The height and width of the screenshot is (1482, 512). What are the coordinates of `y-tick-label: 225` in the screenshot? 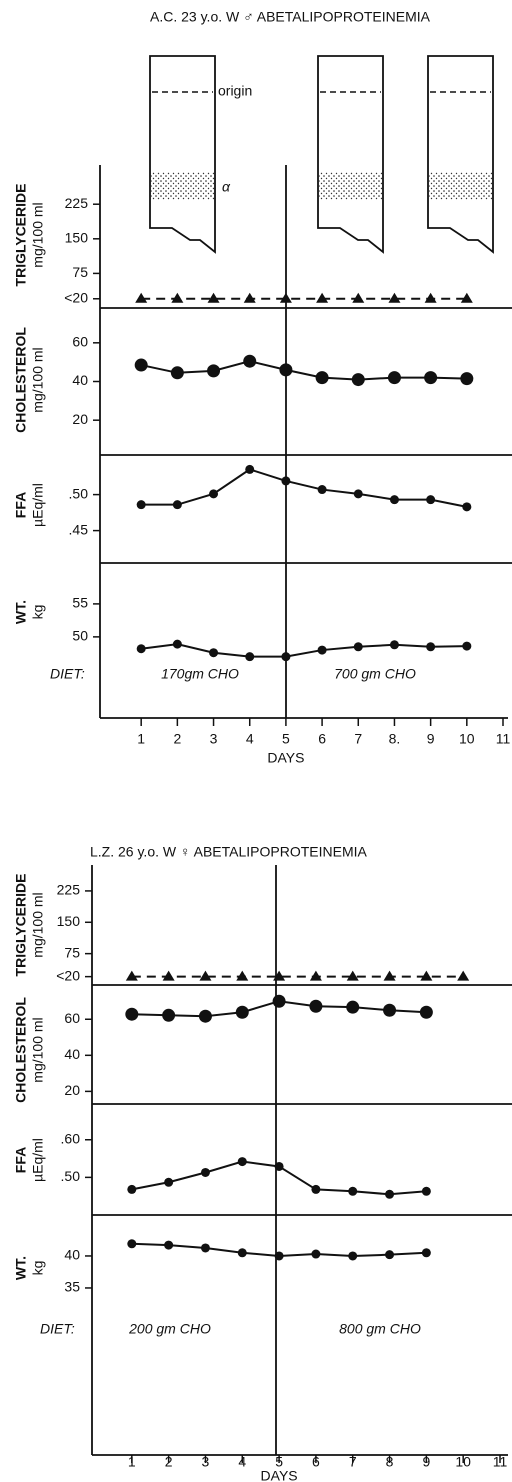 It's located at (77, 203).